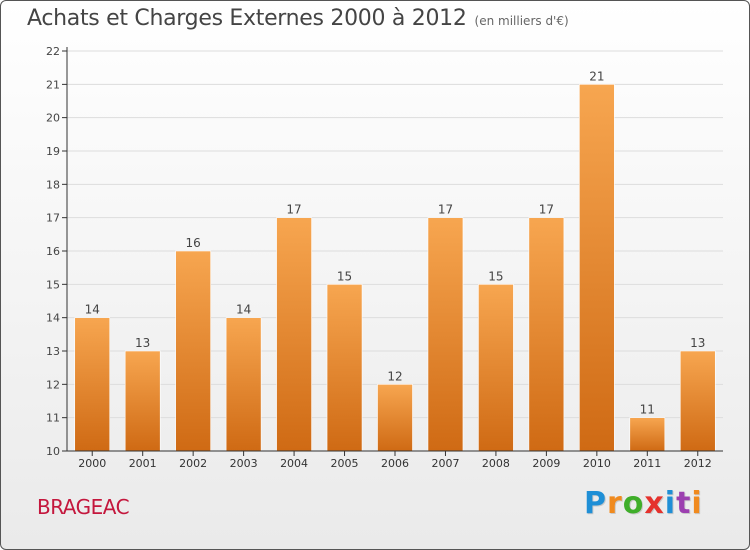 The image size is (750, 550). Describe the element at coordinates (53, 418) in the screenshot. I see `y-tick-label: 11` at that location.